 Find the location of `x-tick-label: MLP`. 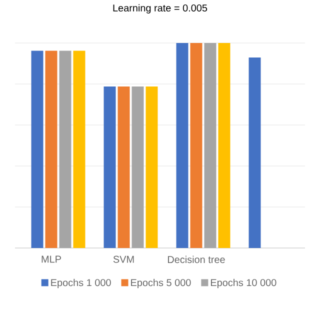

x-tick-label: MLP is located at coordinates (51, 259).